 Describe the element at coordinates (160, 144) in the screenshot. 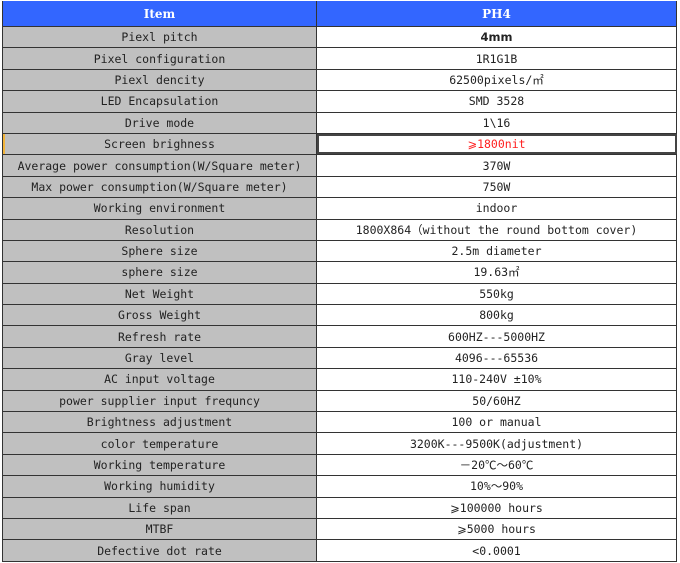

I see `item-cell: Screen brighness` at that location.